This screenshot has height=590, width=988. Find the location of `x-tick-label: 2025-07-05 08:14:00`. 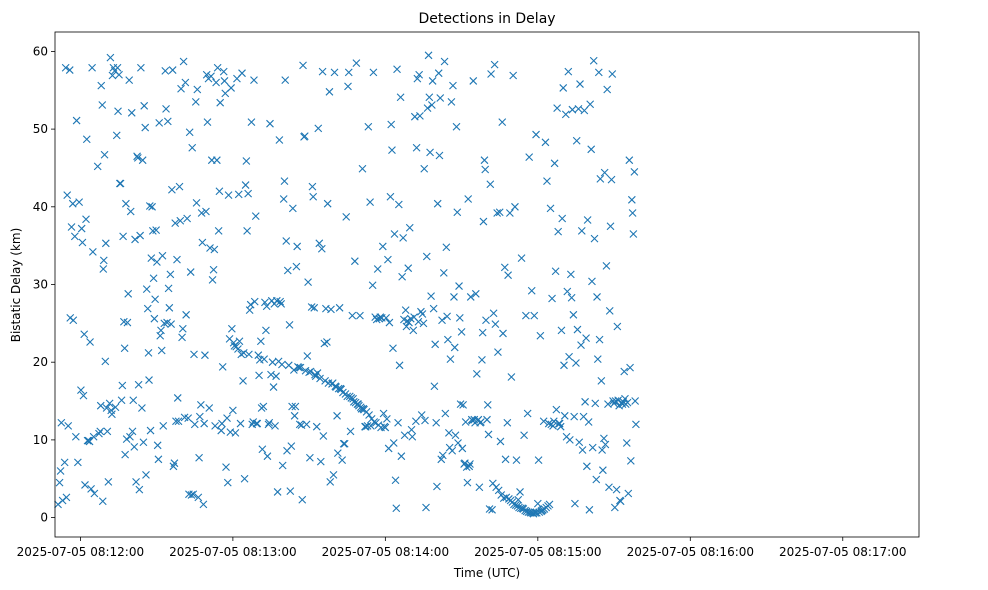

x-tick-label: 2025-07-05 08:14:00 is located at coordinates (385, 552).